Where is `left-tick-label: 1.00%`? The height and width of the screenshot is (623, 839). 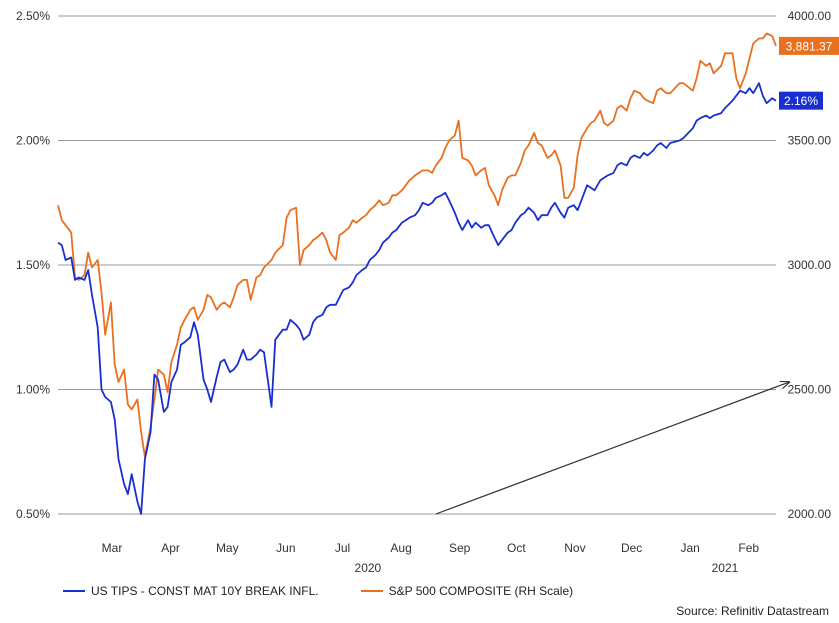 left-tick-label: 1.00% is located at coordinates (33, 390).